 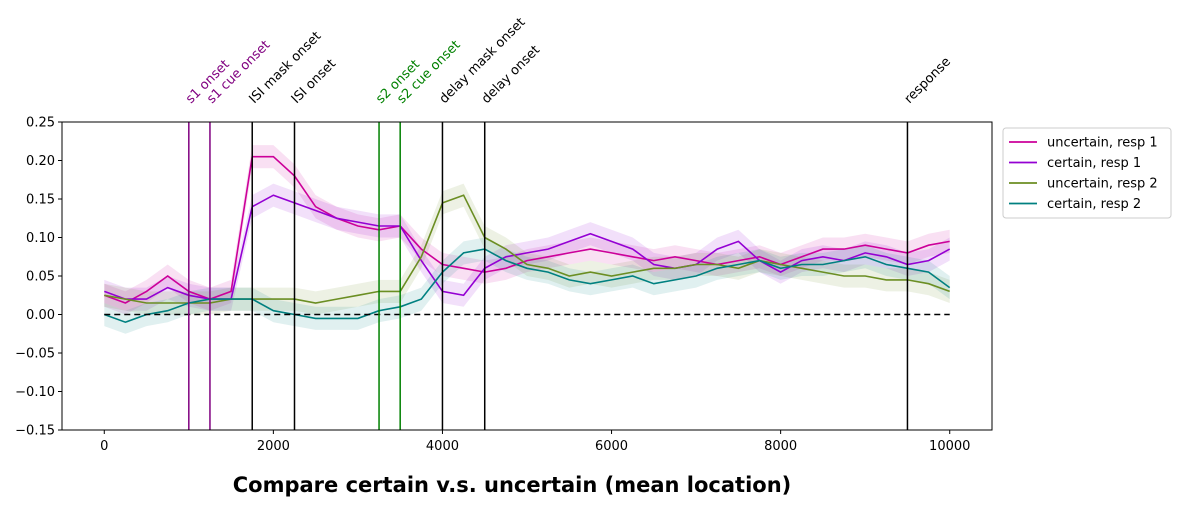 What do you see at coordinates (273, 446) in the screenshot?
I see `x-tick-label-1: 2000` at bounding box center [273, 446].